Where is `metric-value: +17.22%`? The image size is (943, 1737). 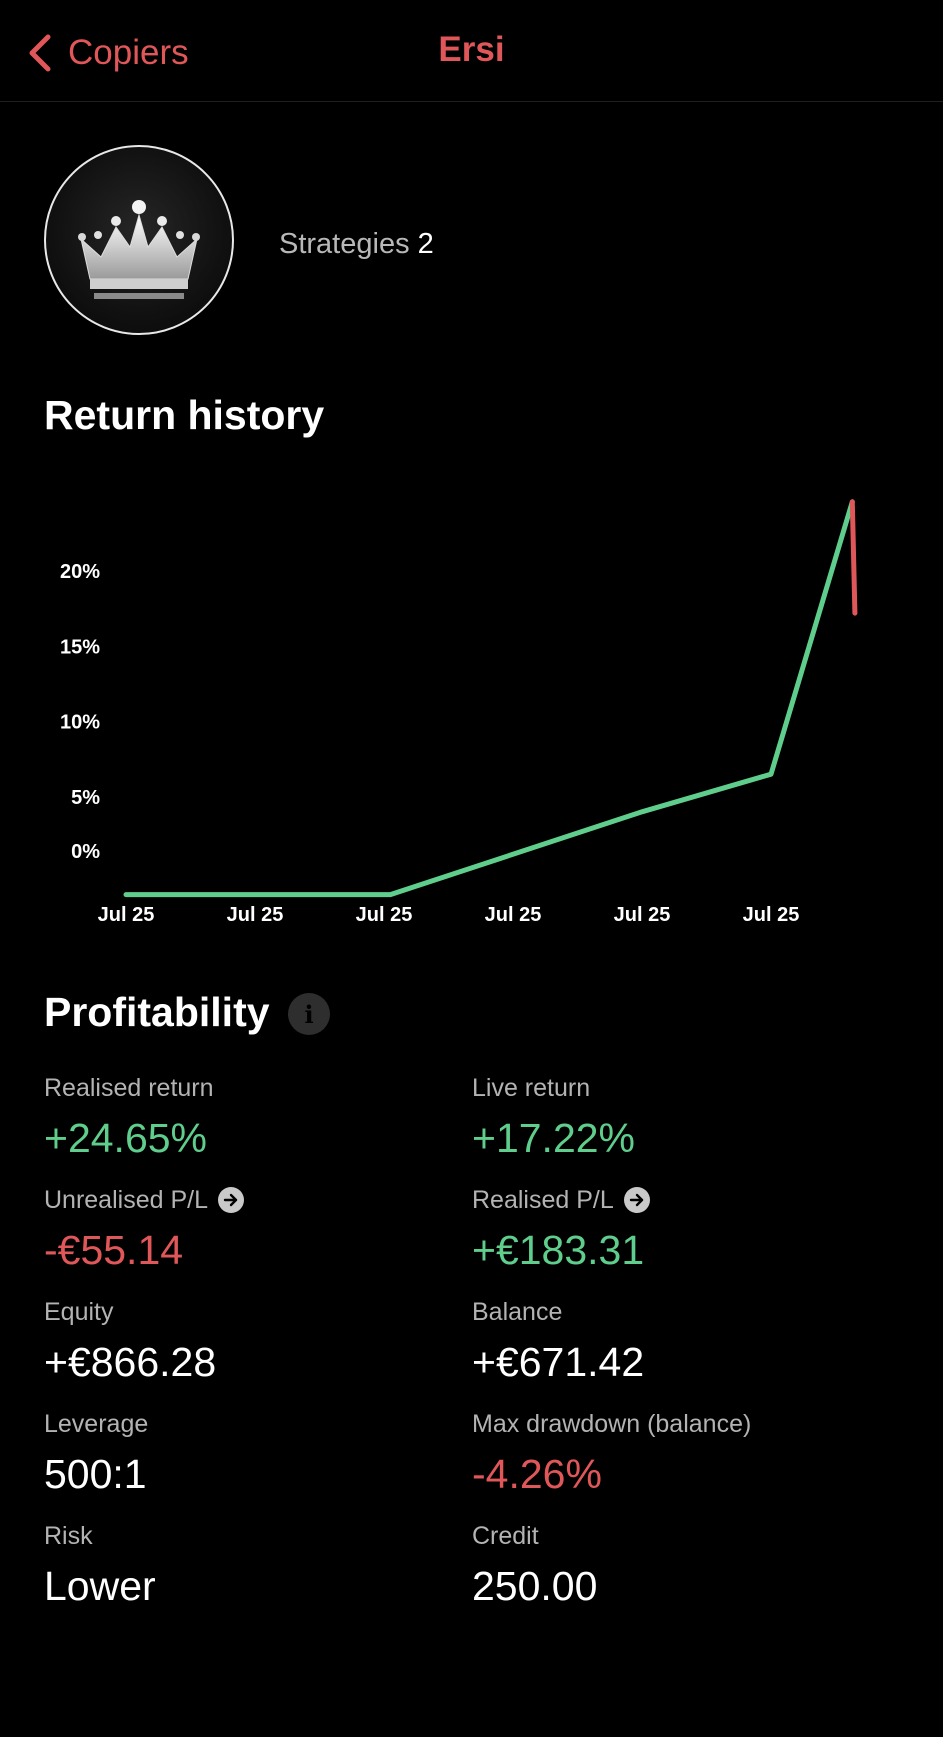
metric-value: +17.22% is located at coordinates (553, 1138).